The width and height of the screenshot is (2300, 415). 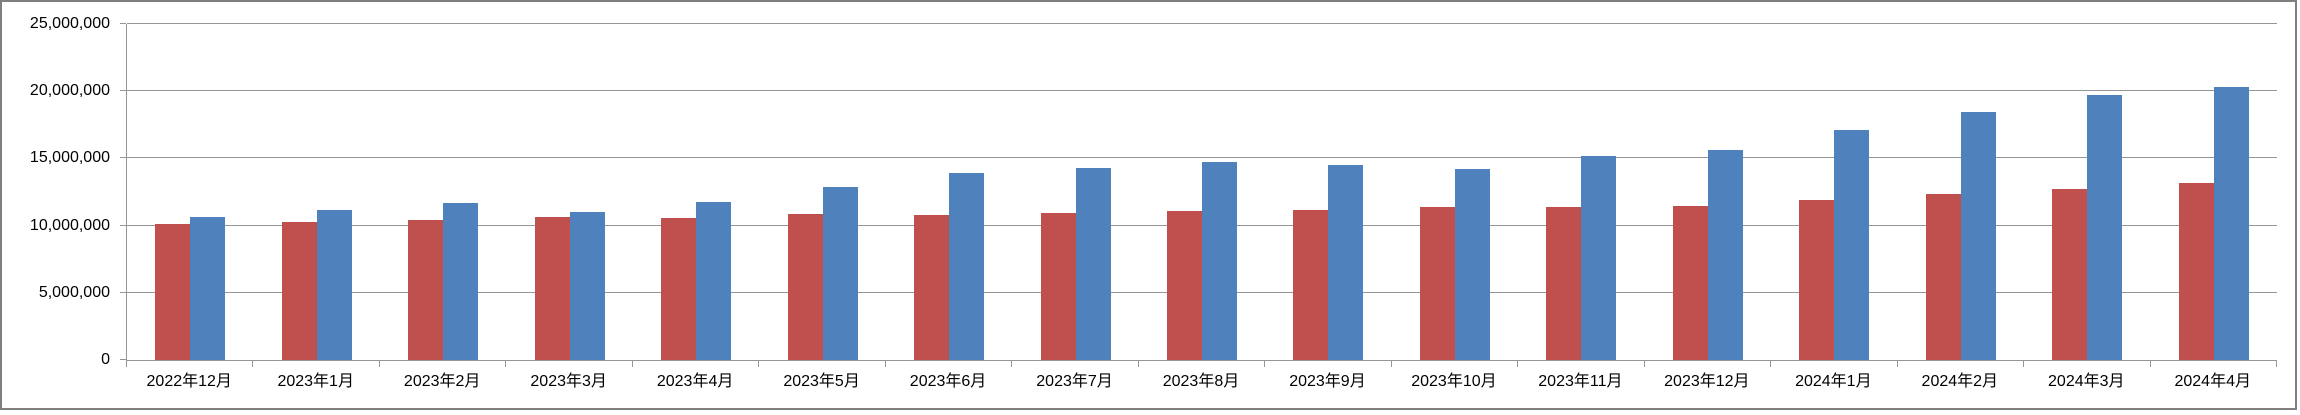 I want to click on y-axis-tick-marks, so click(x=123, y=191).